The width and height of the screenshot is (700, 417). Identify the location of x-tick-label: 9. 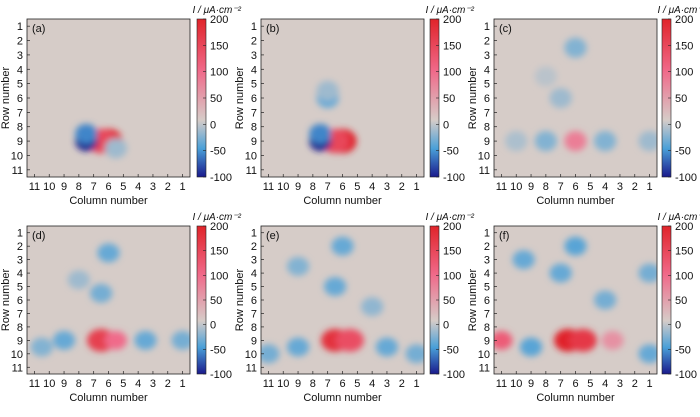
(298, 187).